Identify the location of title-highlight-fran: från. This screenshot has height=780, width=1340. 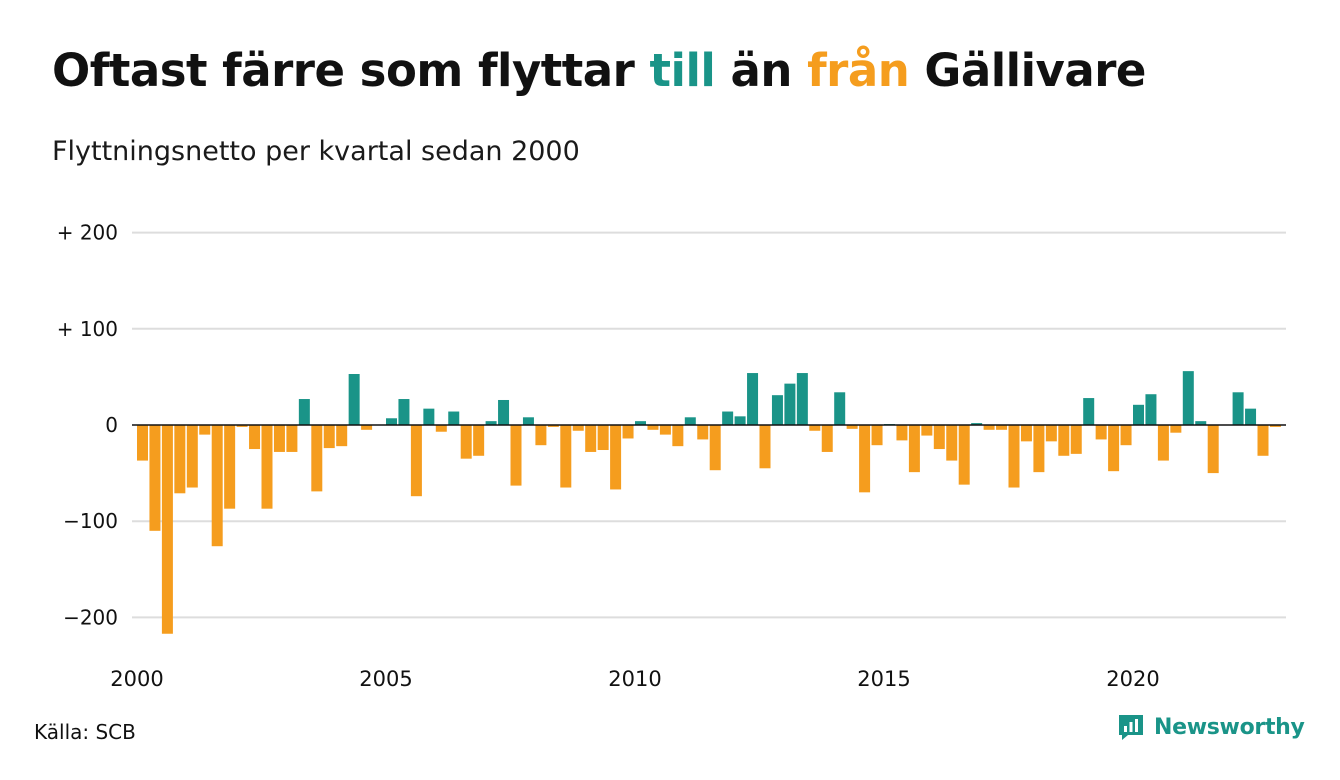
(858, 70).